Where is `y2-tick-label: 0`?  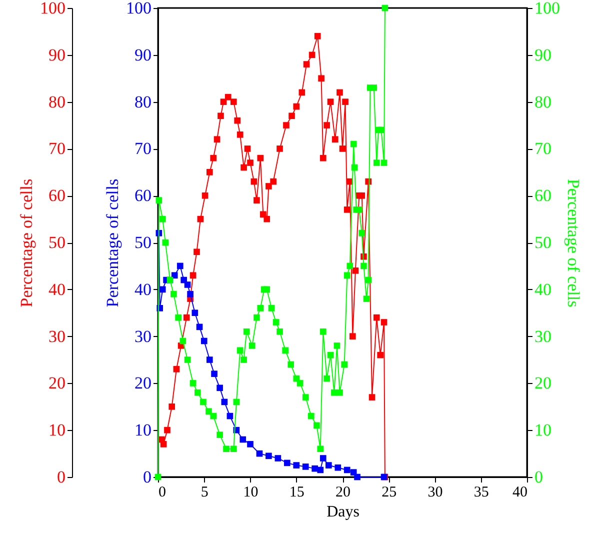
y2-tick-label: 0 is located at coordinates (538, 477).